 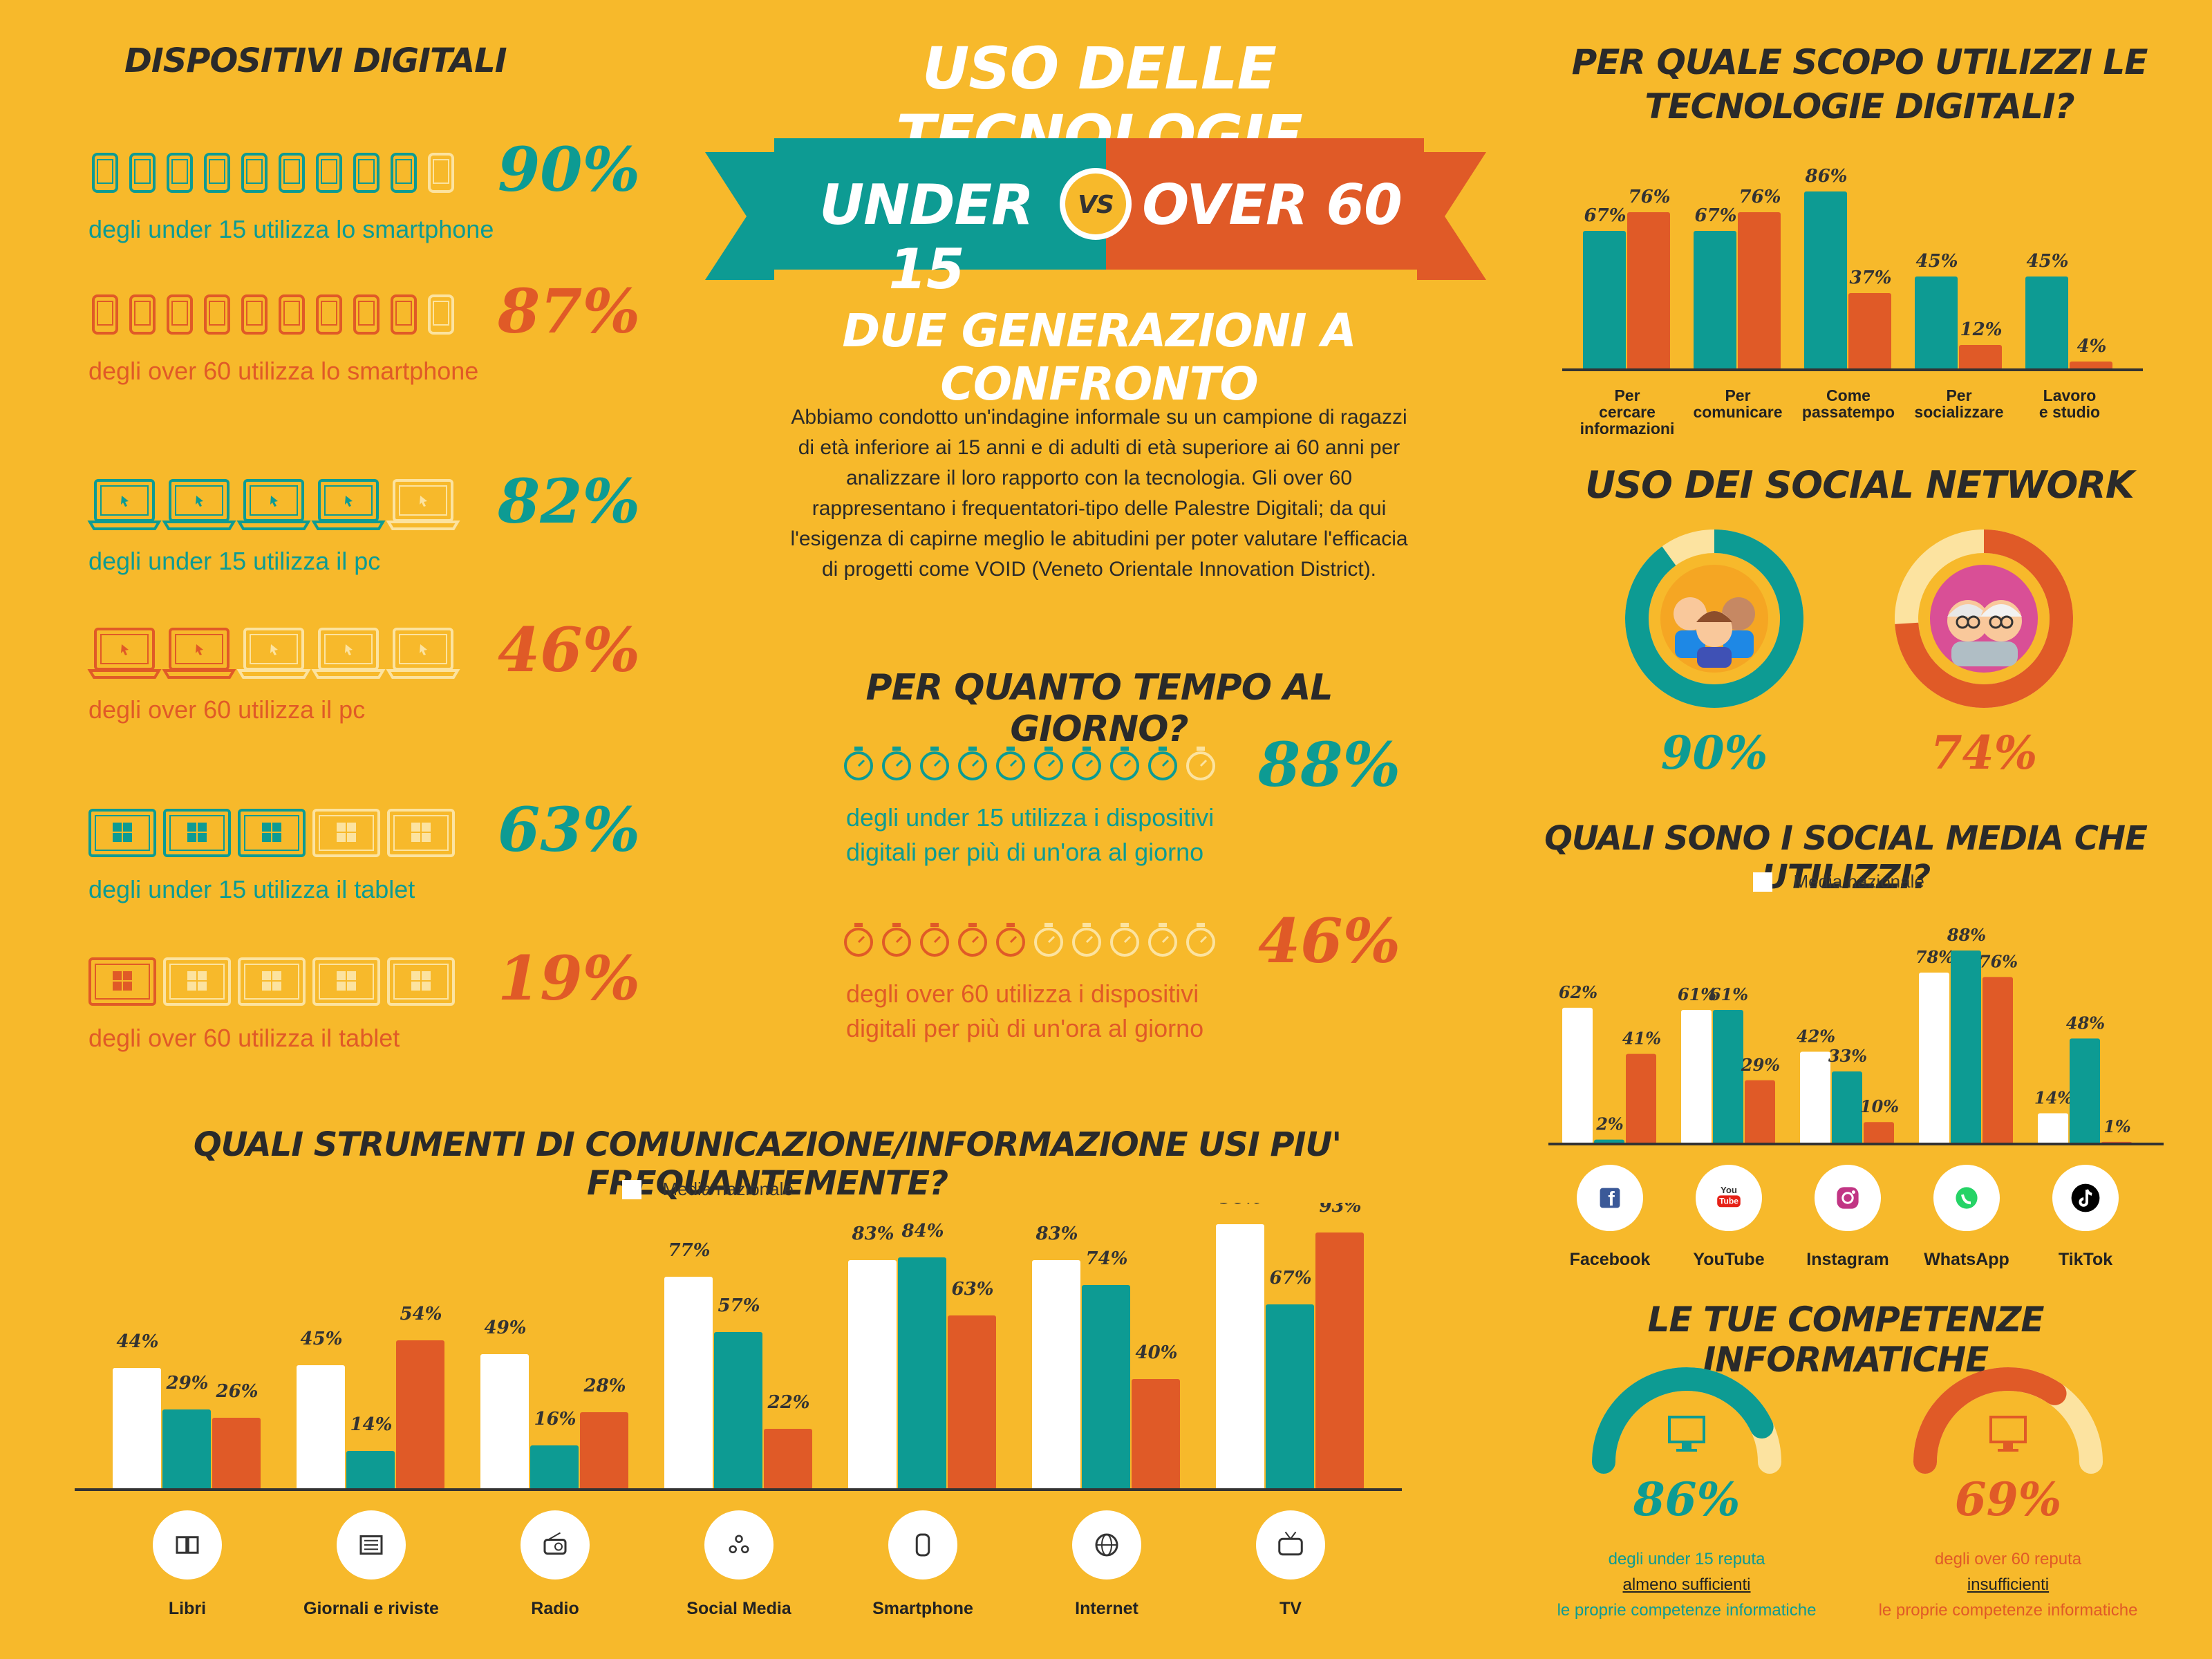 I want to click on device-caption: degli over 60 utilizza lo smartphone, so click(x=283, y=371).